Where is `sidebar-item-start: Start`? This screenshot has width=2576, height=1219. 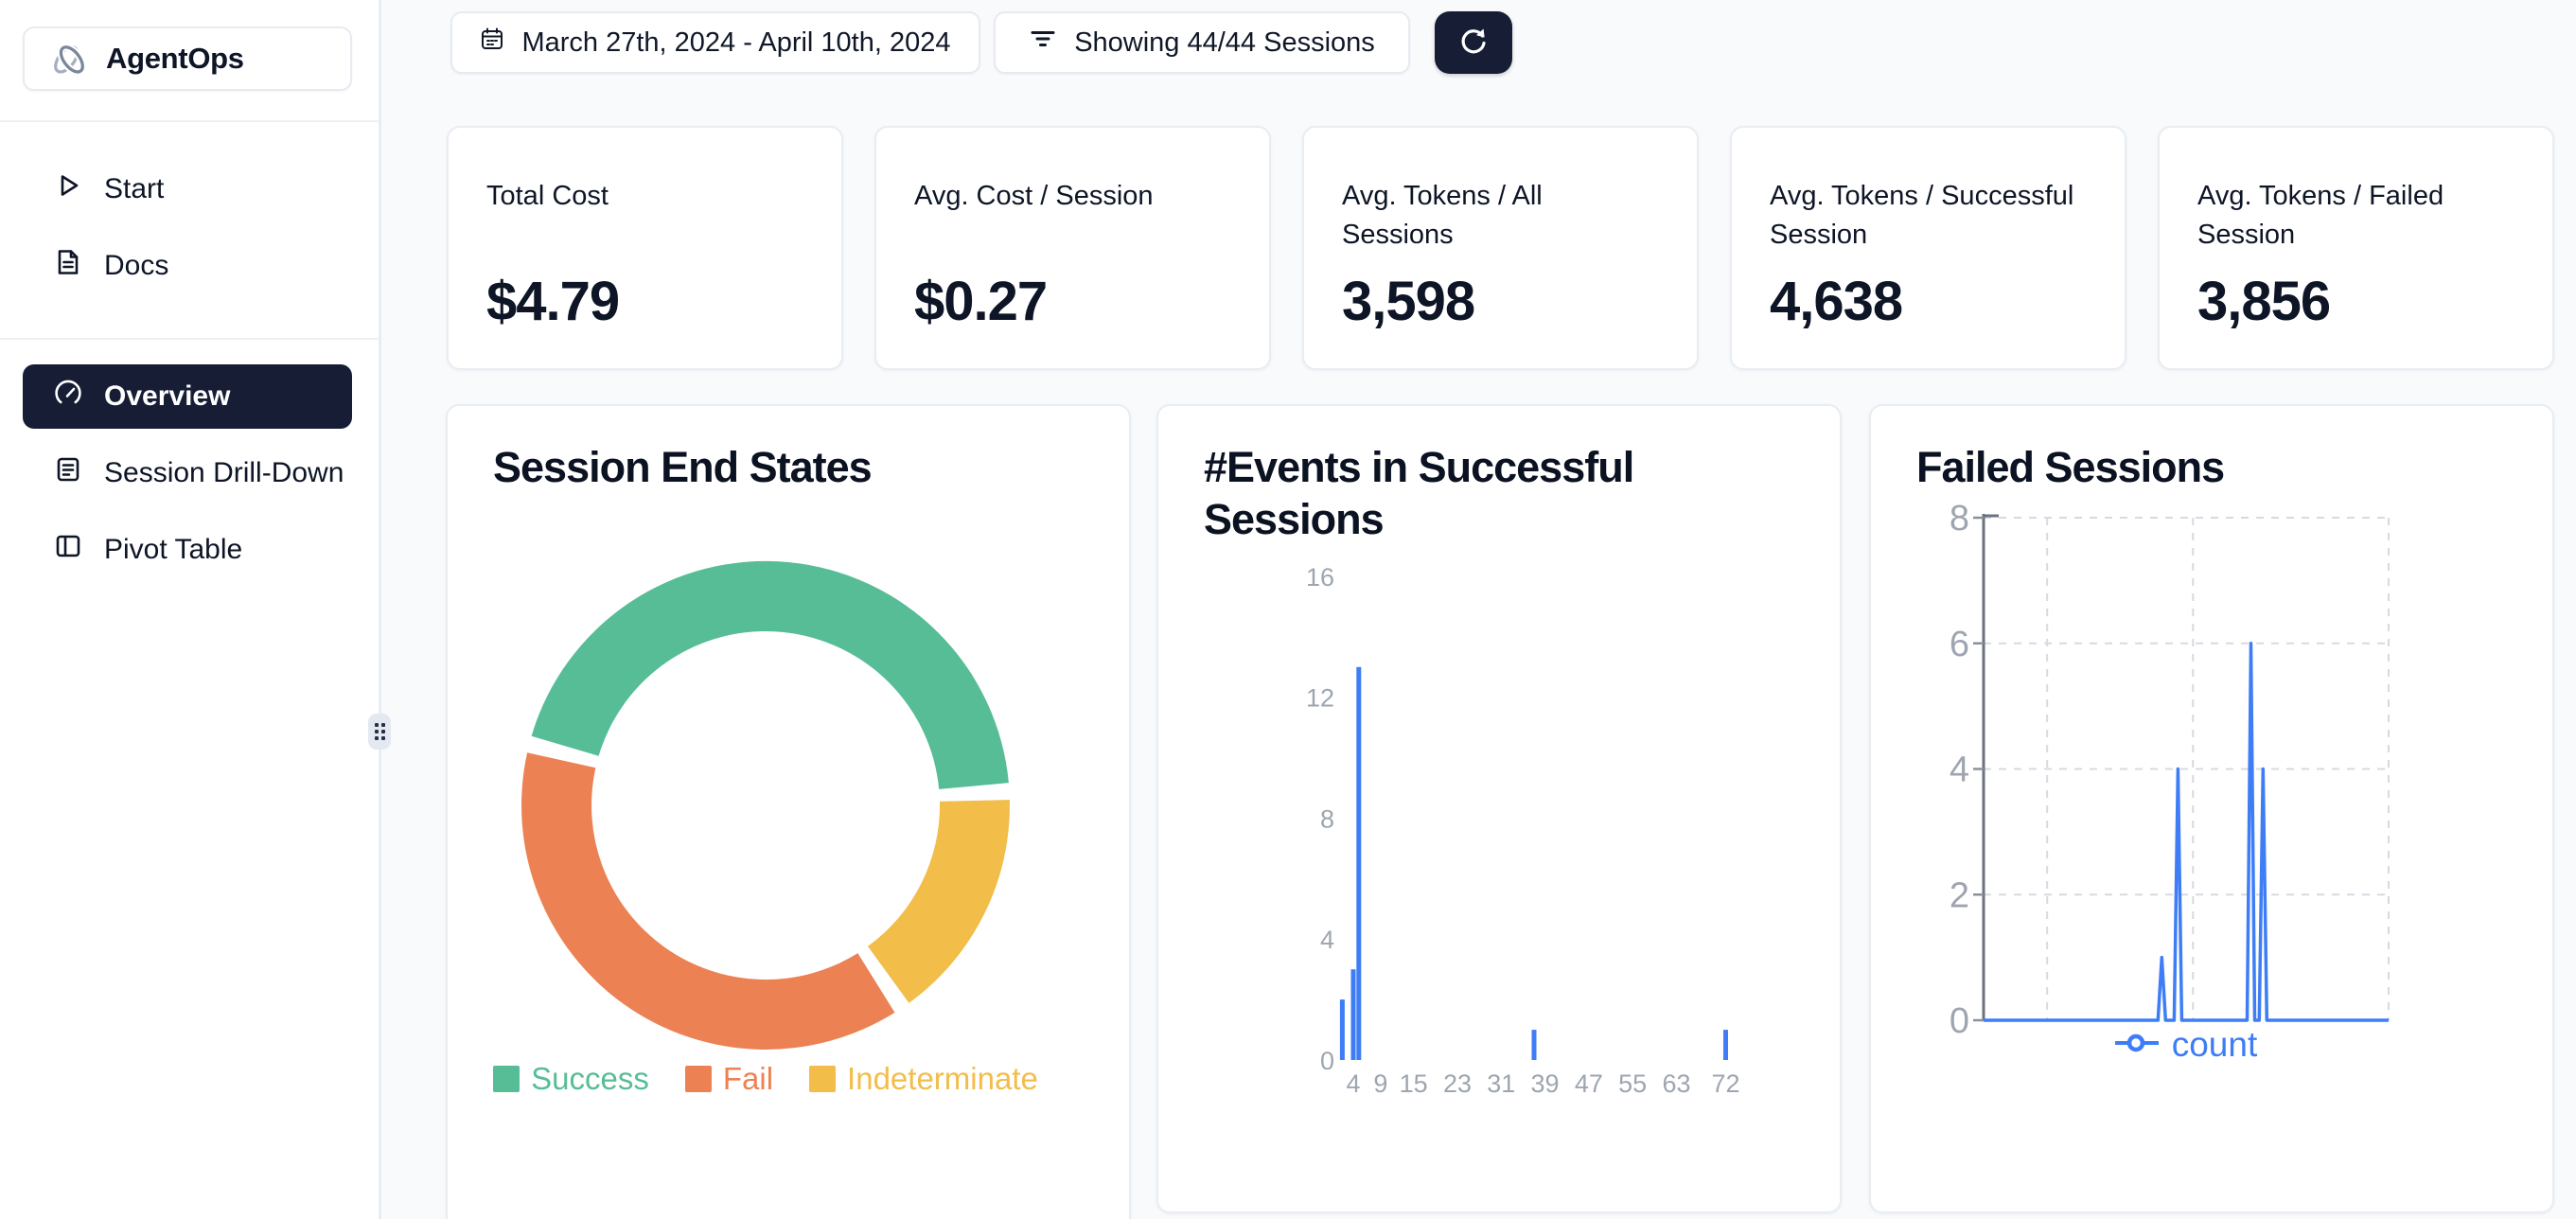
sidebar-item-start: Start is located at coordinates (187, 189).